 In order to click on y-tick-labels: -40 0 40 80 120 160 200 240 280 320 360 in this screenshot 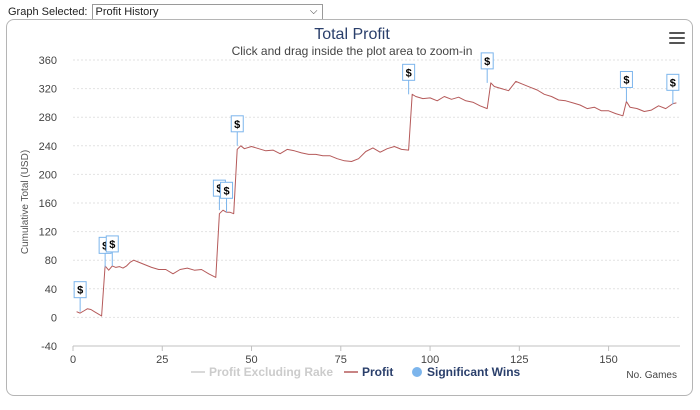, I will do `click(48, 204)`.